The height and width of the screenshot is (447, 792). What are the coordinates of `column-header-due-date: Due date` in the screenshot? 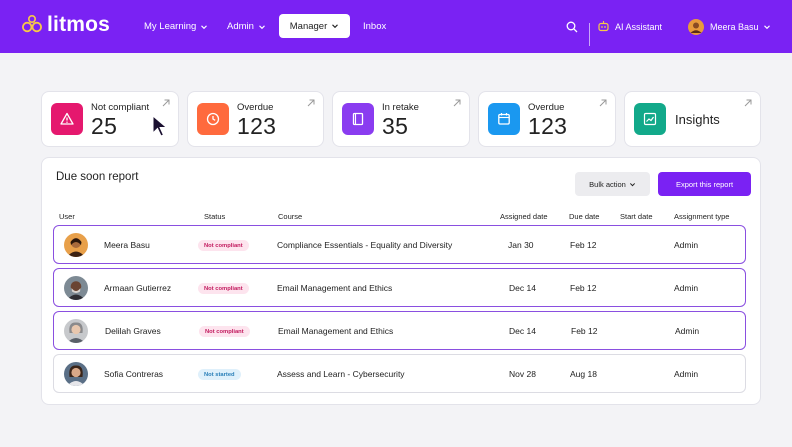 It's located at (584, 216).